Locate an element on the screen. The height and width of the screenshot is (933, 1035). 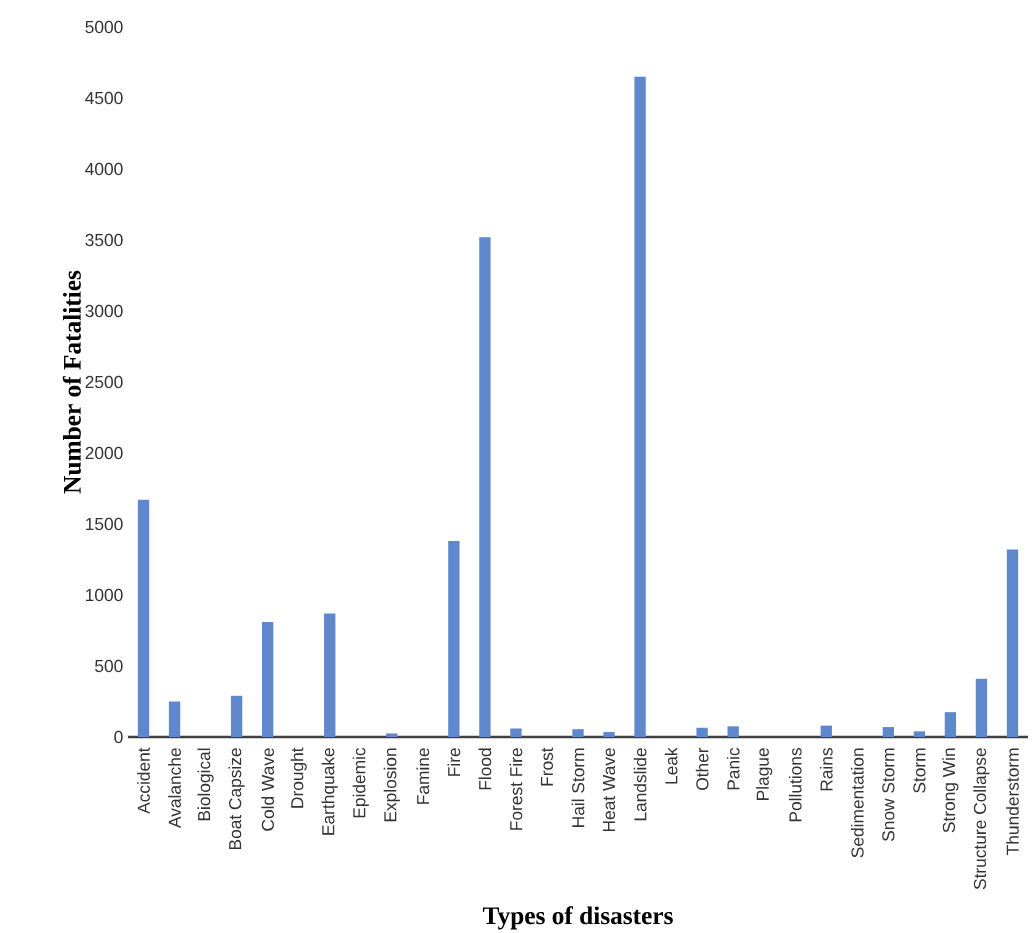
x-tick-label: Snow Storm is located at coordinates (888, 795).